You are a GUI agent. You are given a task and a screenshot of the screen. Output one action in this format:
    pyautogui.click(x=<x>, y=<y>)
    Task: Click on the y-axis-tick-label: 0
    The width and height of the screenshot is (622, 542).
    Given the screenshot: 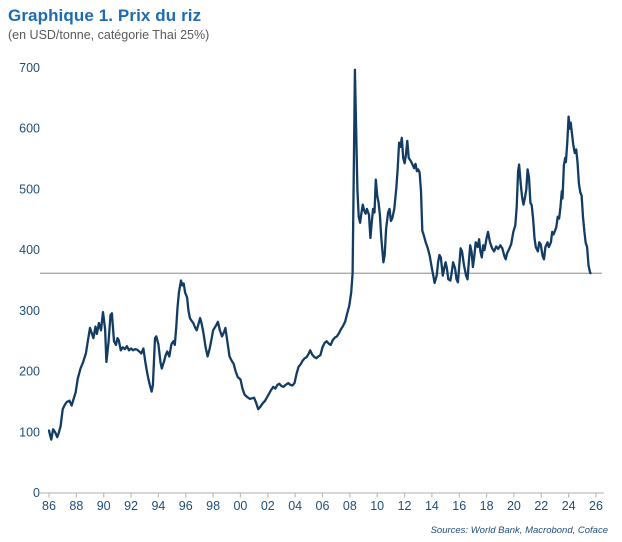 What is the action you would take?
    pyautogui.click(x=36, y=493)
    